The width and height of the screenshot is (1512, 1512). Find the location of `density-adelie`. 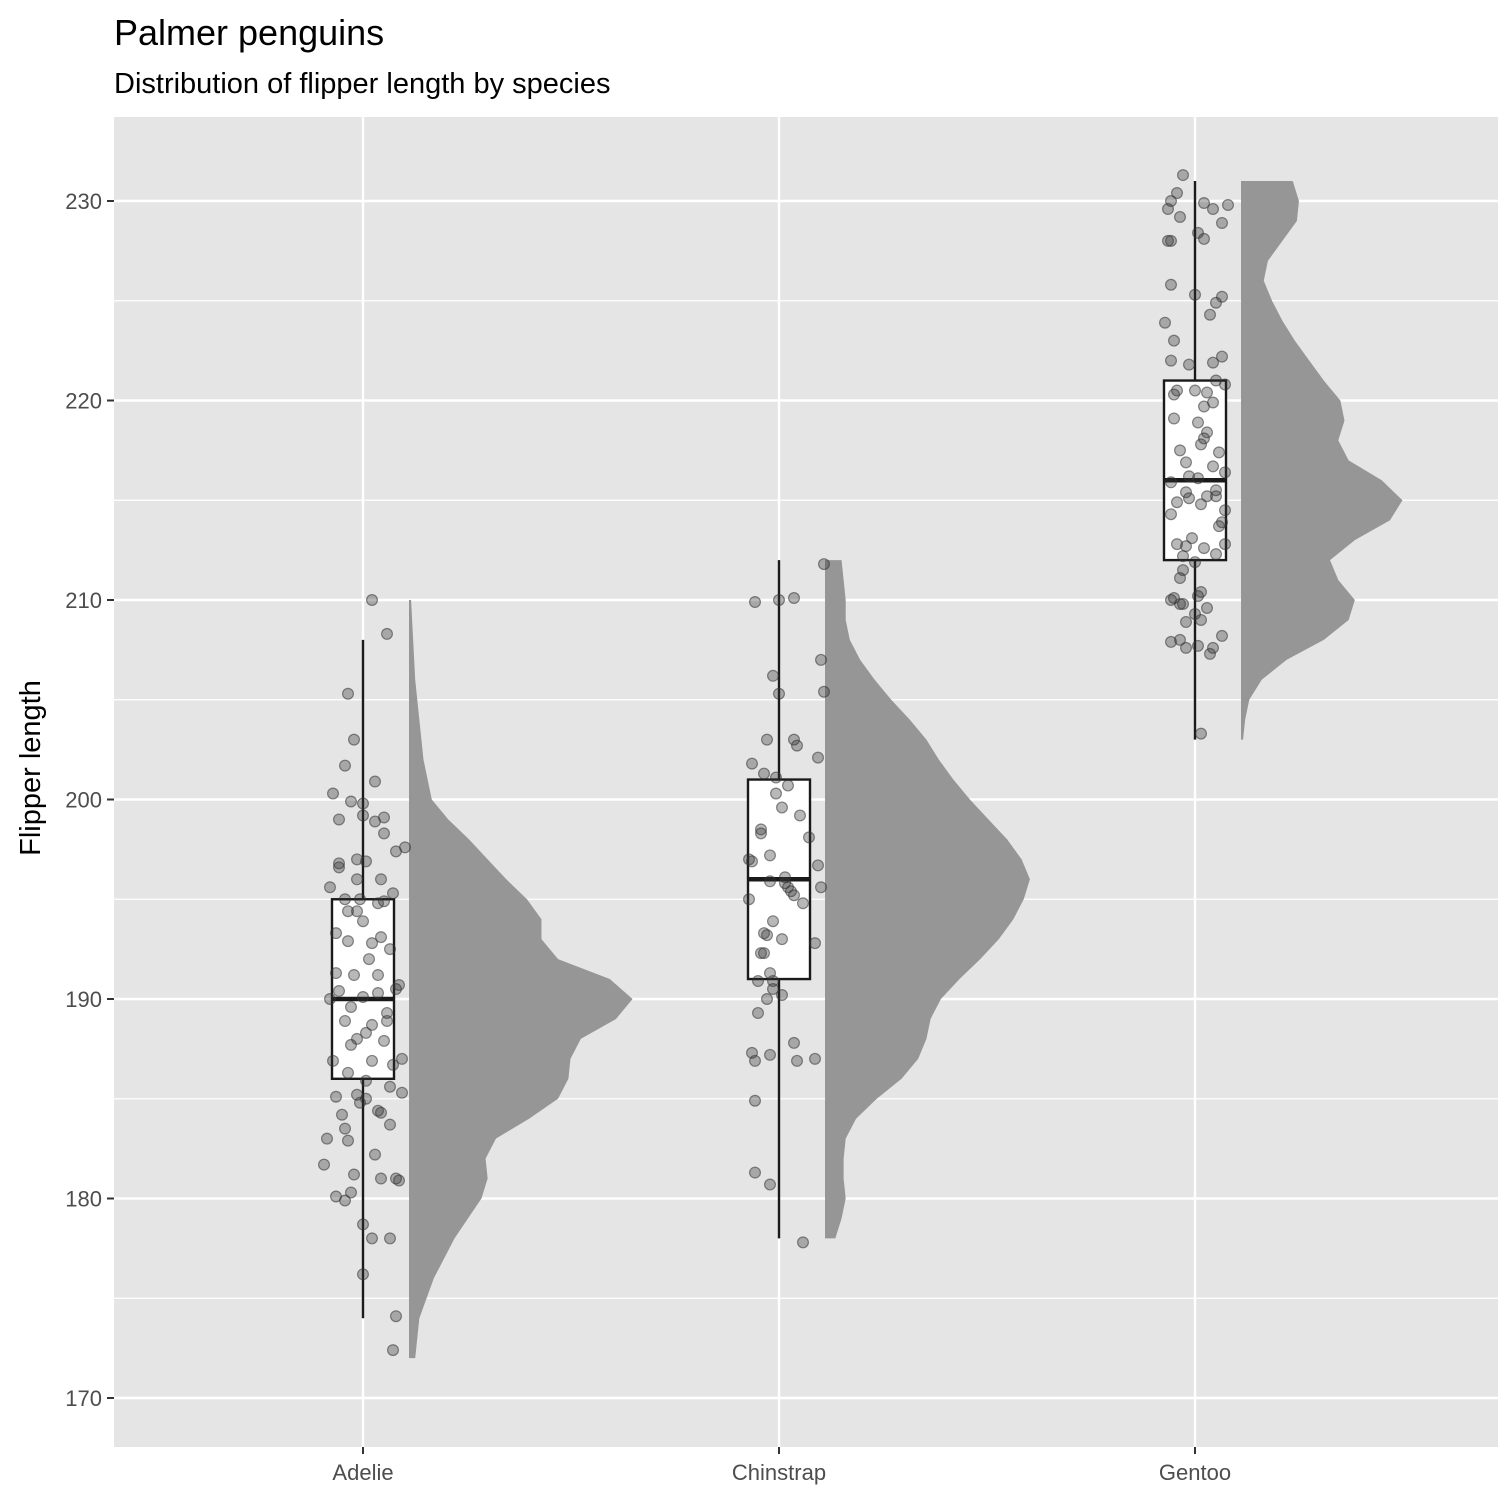

density-adelie is located at coordinates (521, 979).